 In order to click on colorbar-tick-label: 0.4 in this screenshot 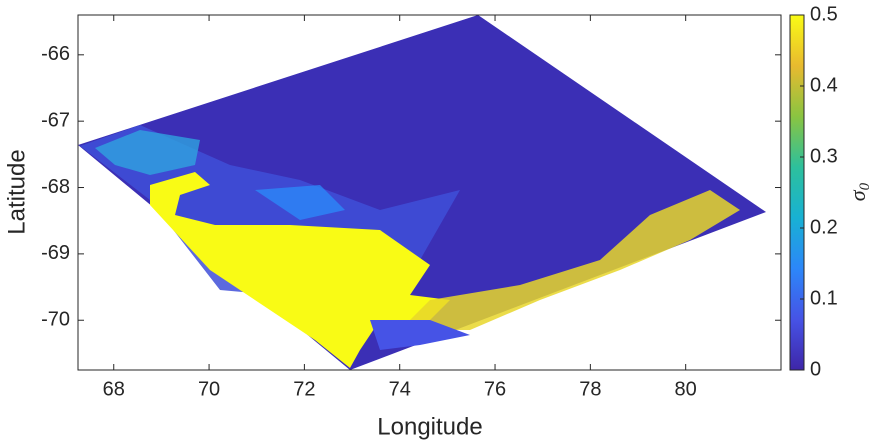, I will do `click(824, 85)`.